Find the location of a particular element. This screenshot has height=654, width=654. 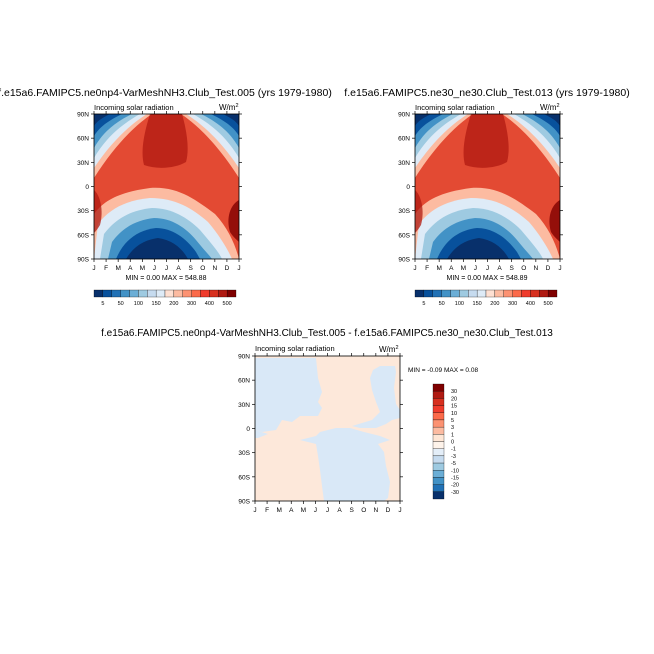

colorbar-label: -10 is located at coordinates (455, 471).